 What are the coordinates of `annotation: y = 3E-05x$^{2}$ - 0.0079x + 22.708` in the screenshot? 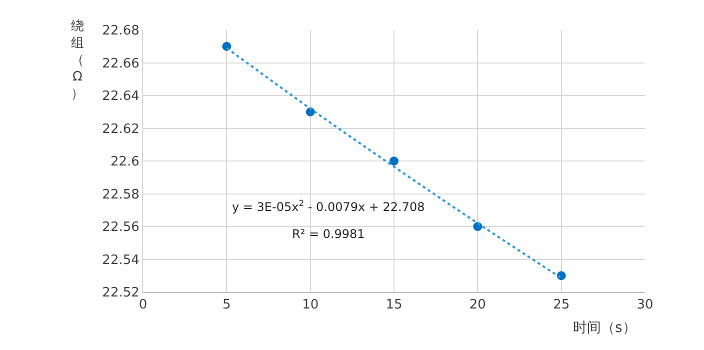 It's located at (328, 206).